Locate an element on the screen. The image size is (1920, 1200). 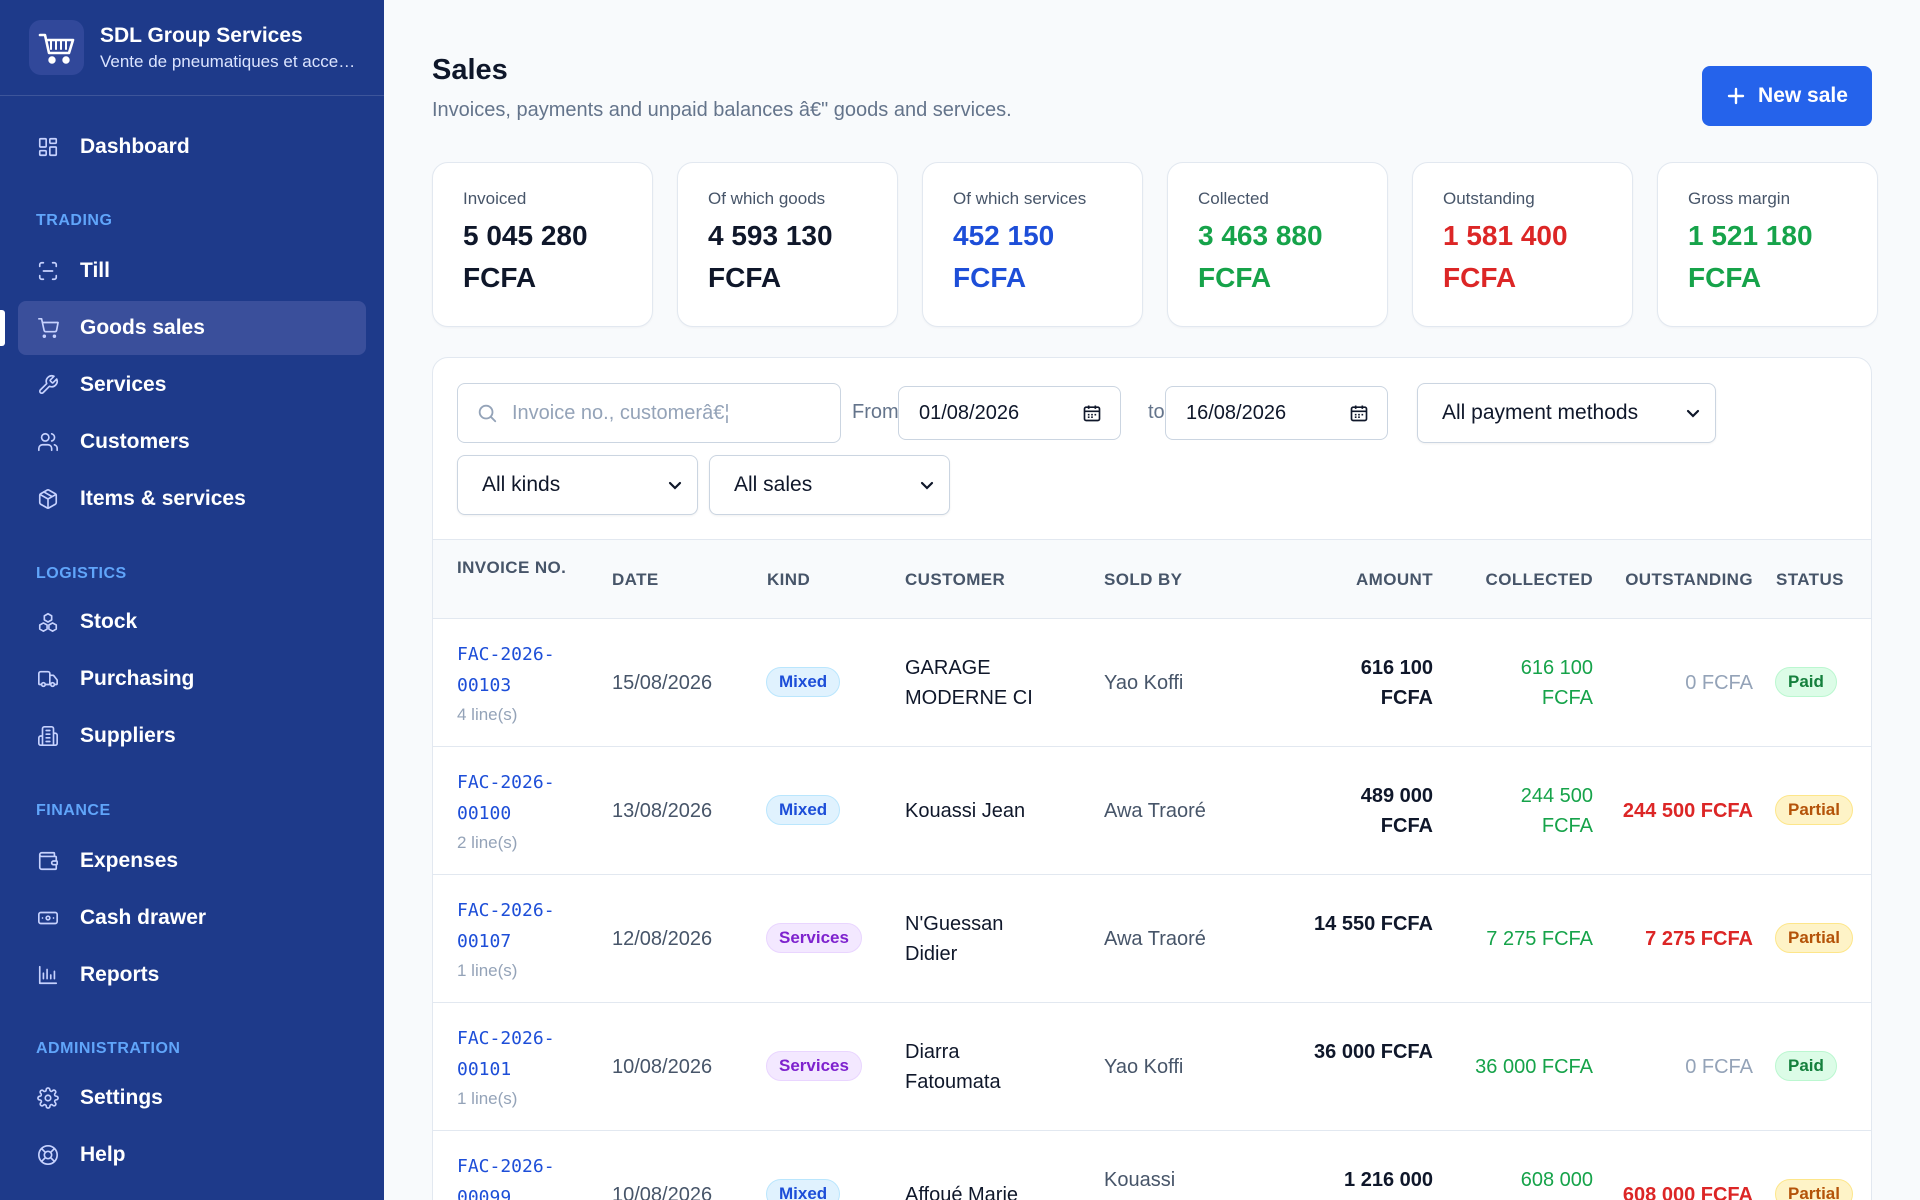
stat-value: 5 045 280 FCFA is located at coordinates (525, 256).